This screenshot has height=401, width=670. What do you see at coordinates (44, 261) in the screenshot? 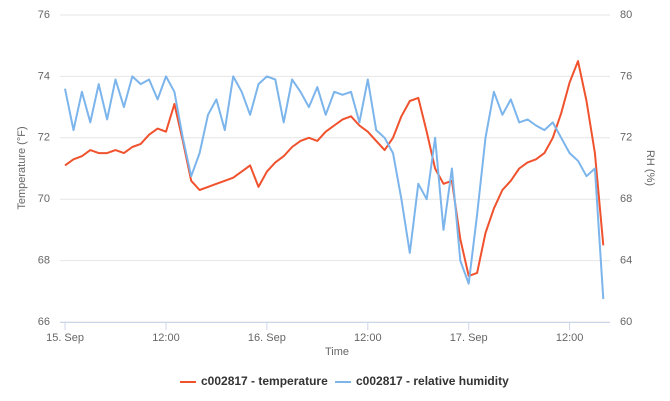
I see `y-tick-label: 68` at bounding box center [44, 261].